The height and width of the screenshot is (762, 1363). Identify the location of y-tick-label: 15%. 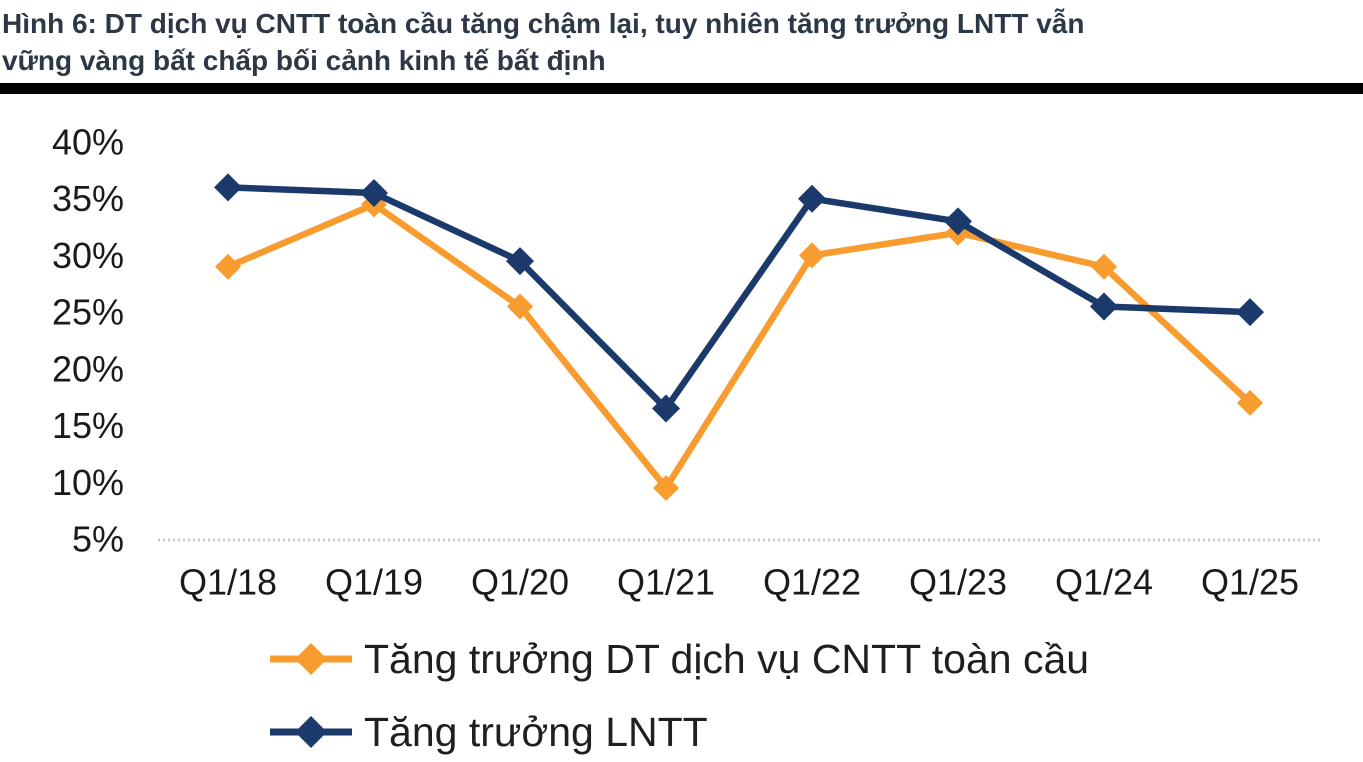
(88, 425).